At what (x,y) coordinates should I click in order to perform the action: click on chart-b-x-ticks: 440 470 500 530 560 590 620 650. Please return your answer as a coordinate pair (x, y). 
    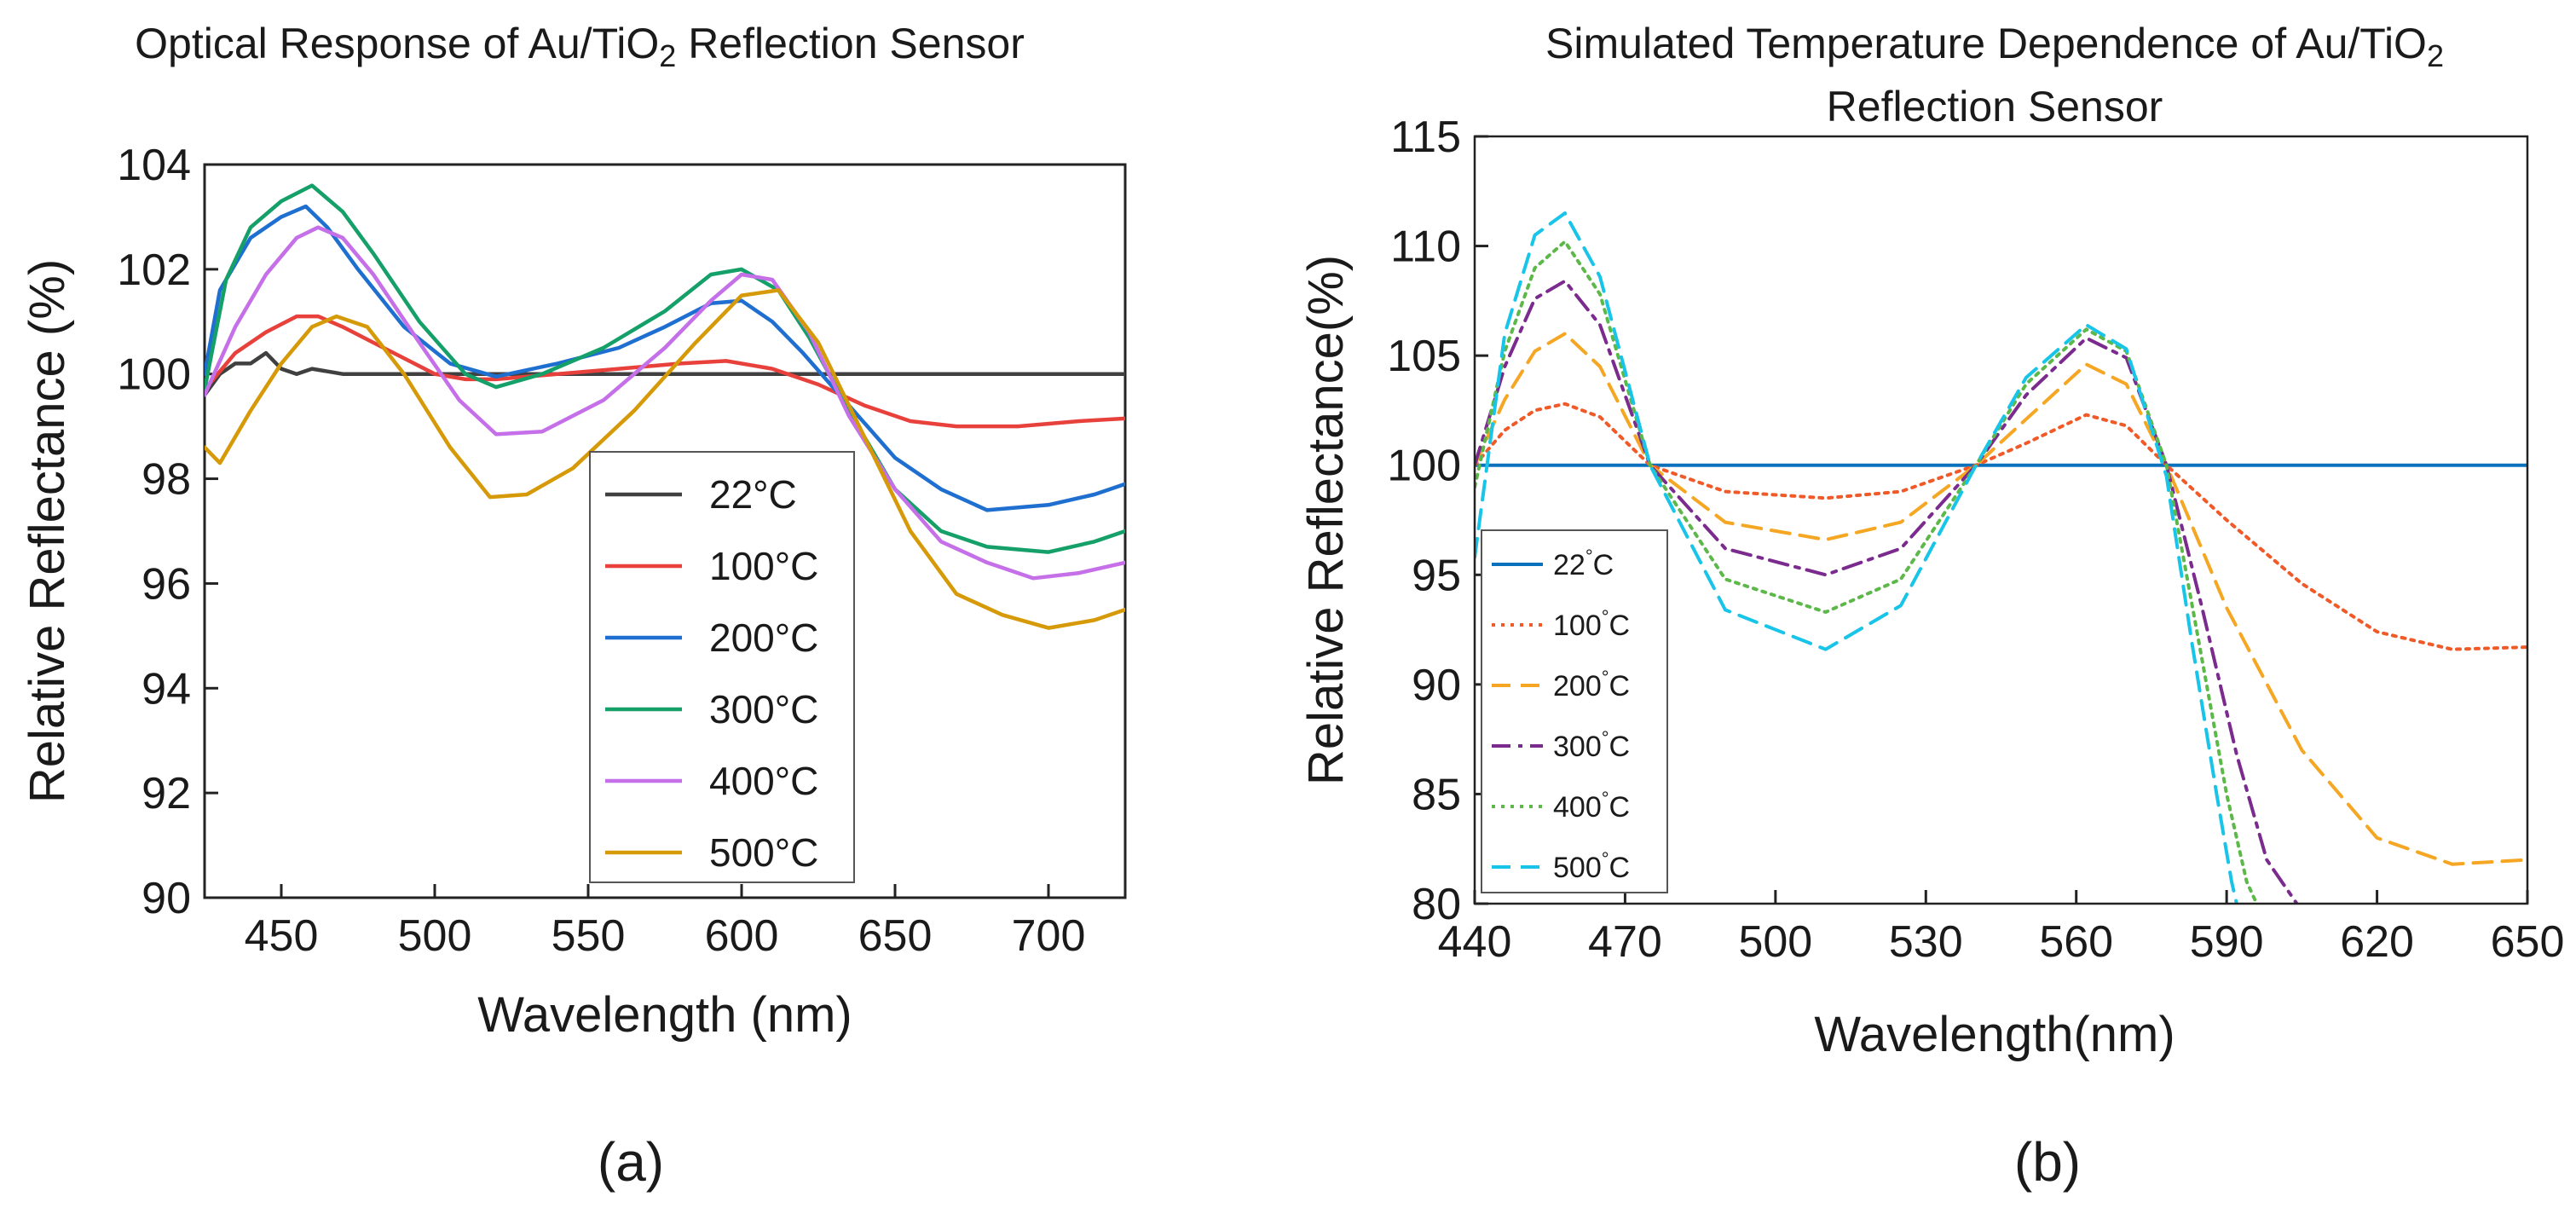
    Looking at the image, I should click on (2001, 929).